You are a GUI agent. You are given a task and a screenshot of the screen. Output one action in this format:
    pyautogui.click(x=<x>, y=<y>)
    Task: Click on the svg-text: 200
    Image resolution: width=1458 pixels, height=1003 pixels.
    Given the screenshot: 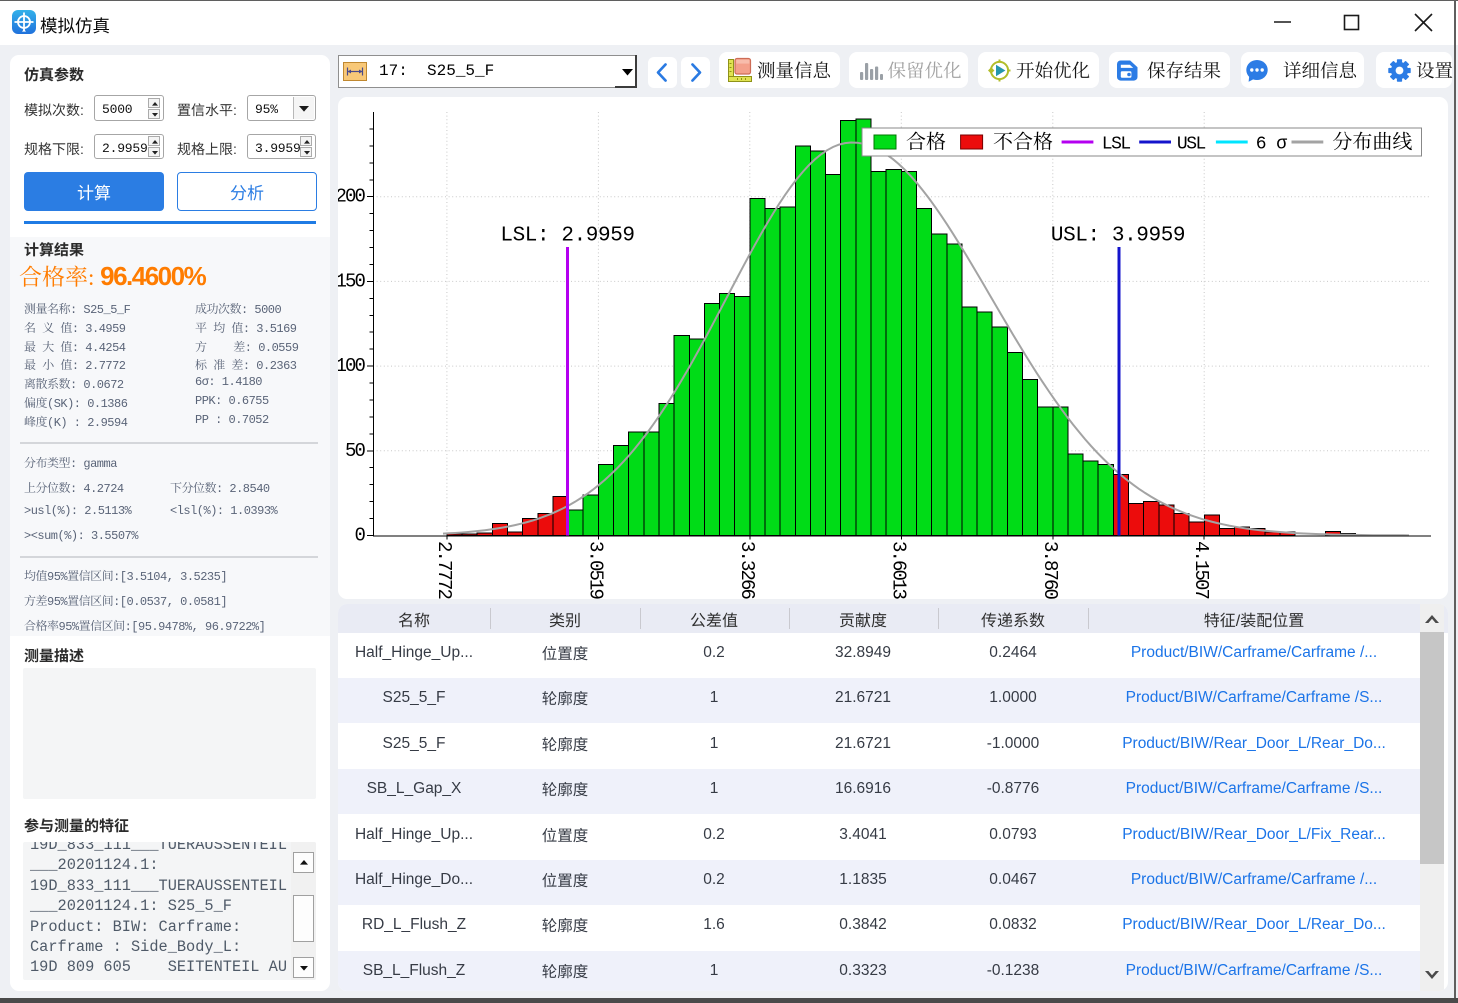 What is the action you would take?
    pyautogui.click(x=351, y=197)
    